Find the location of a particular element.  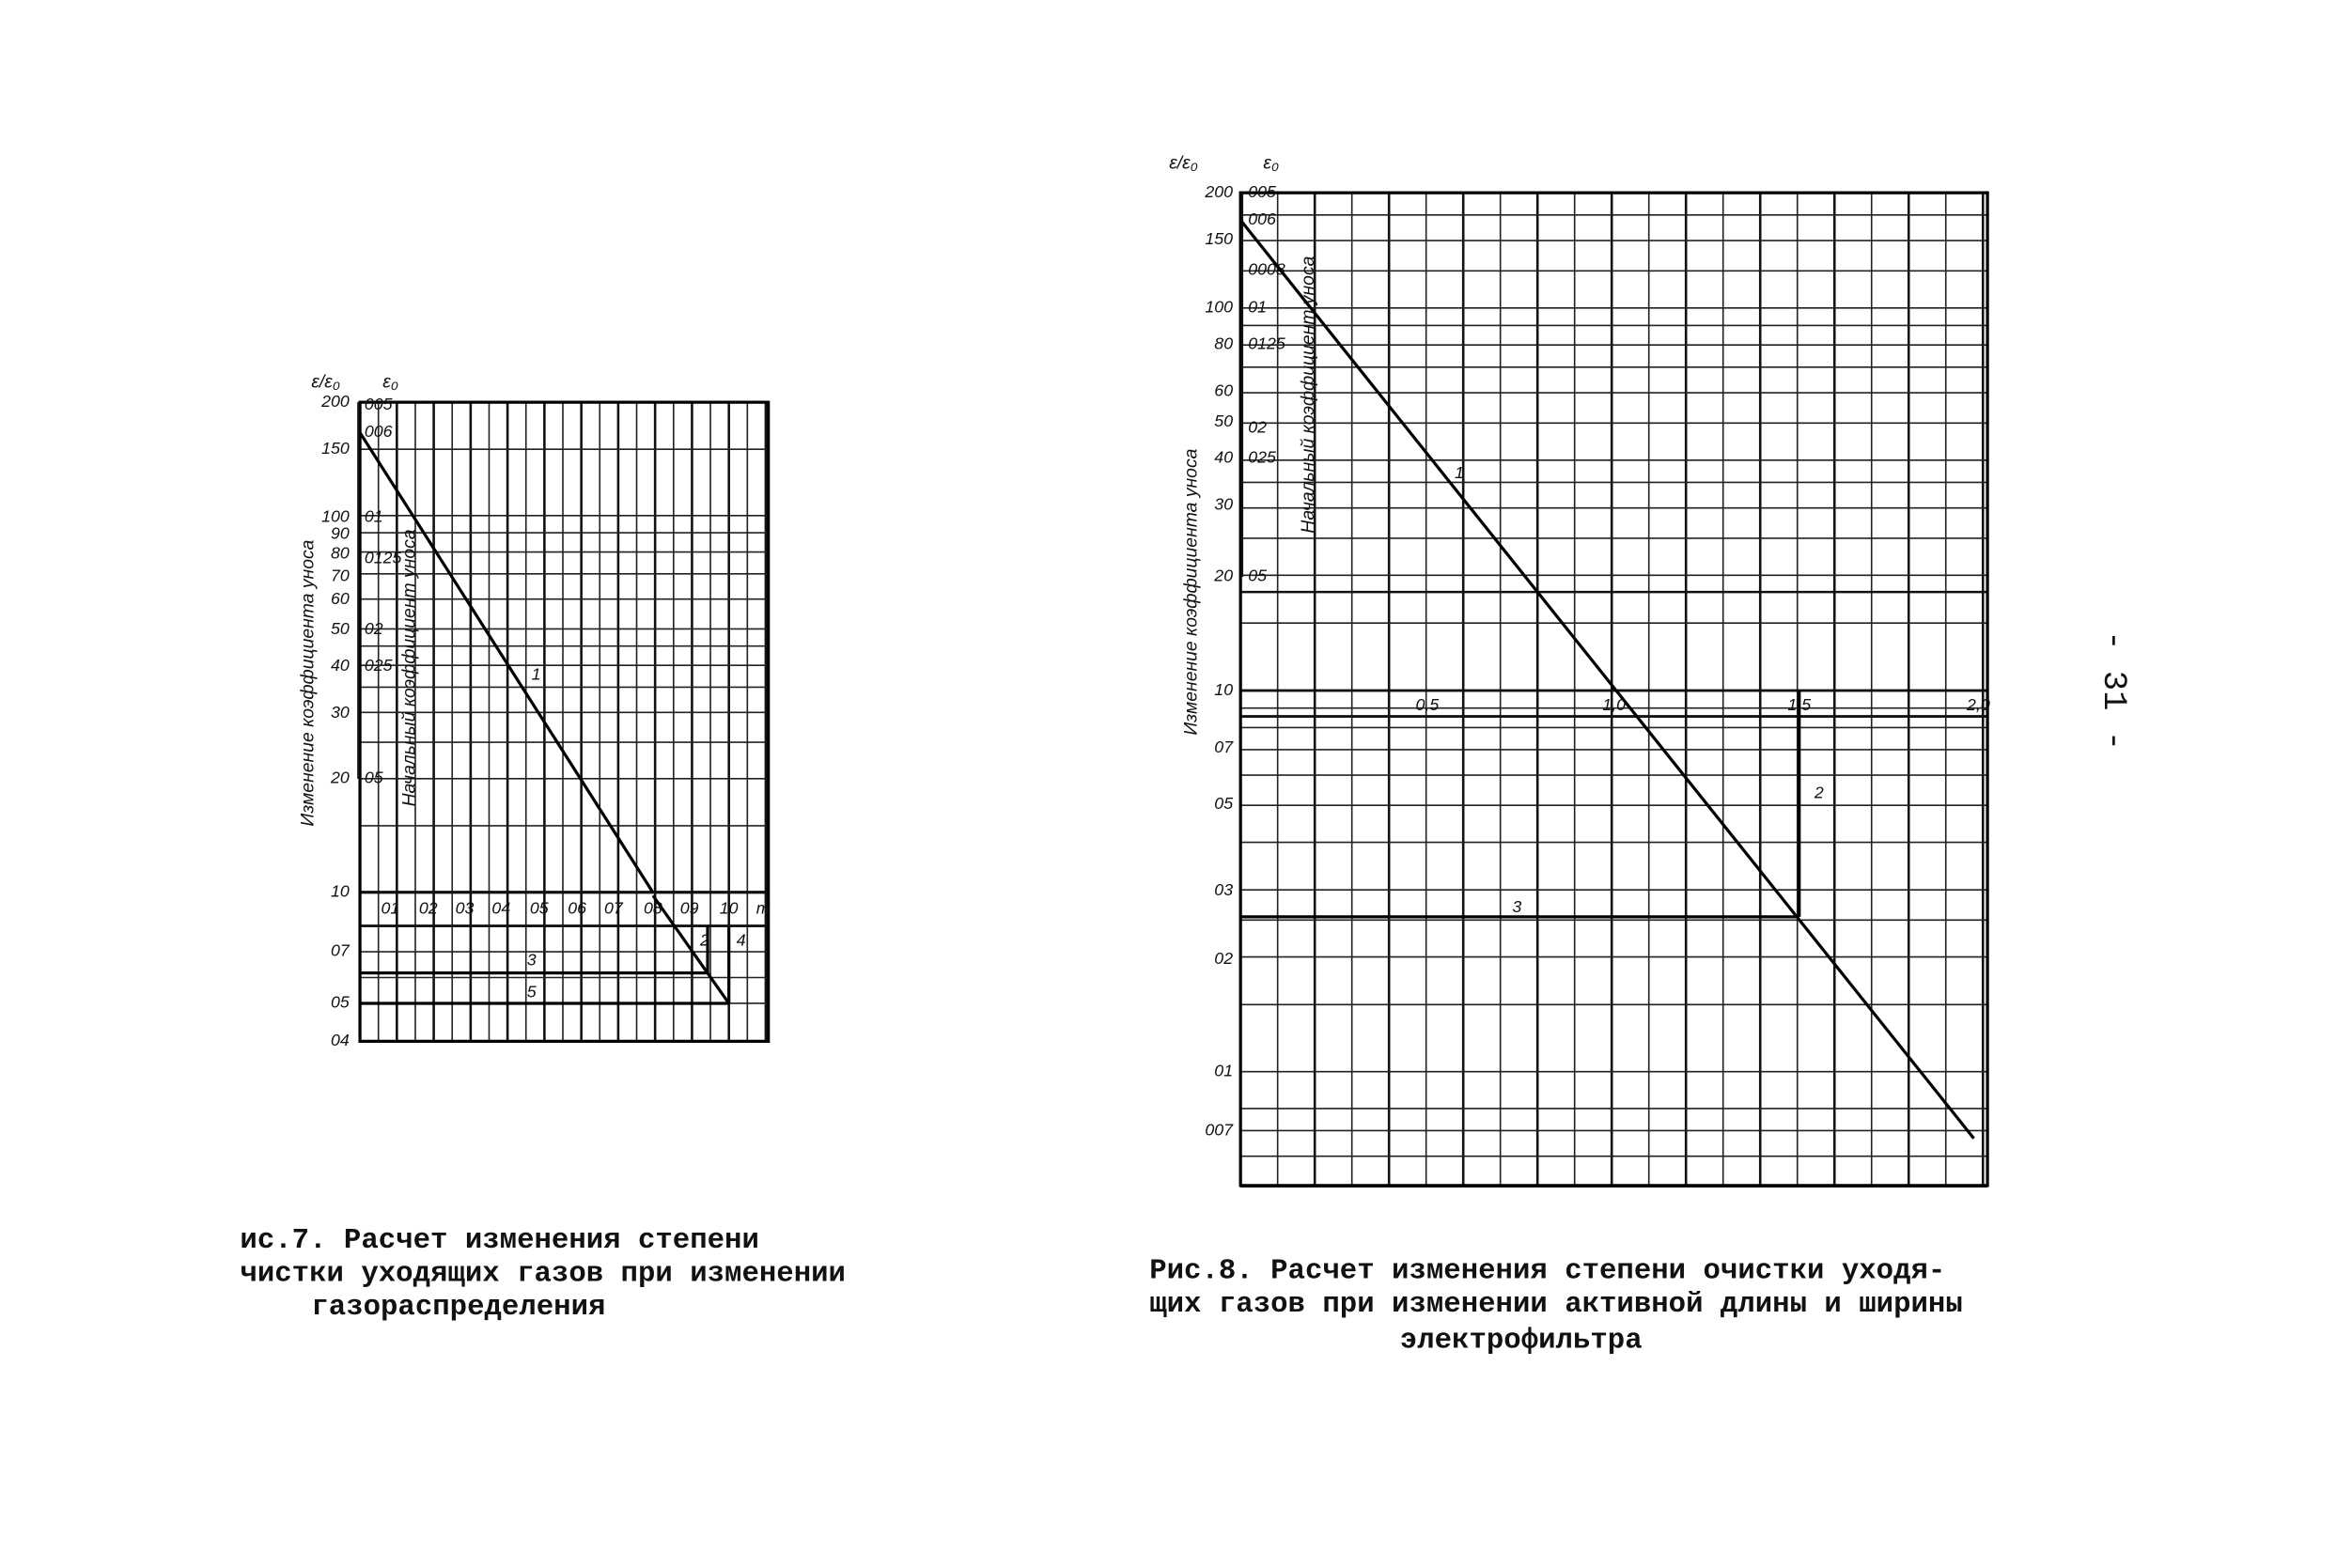

x-tick-label: 02 is located at coordinates (429, 907).